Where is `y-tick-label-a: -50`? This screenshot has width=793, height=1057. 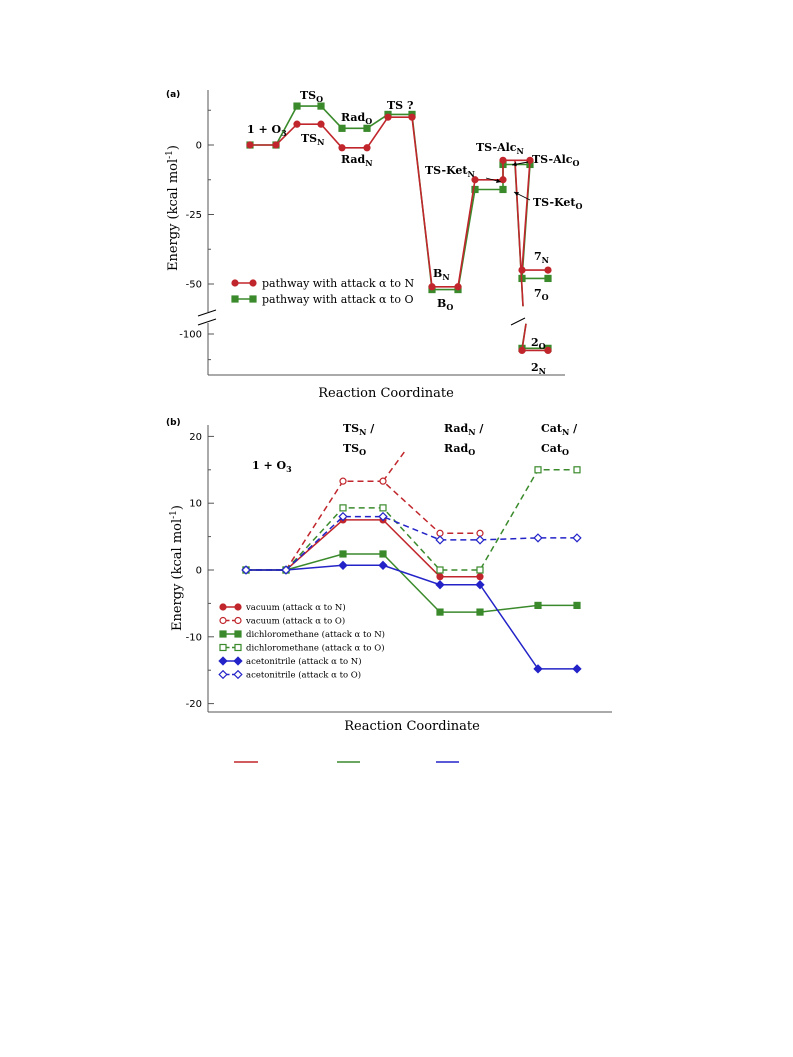
y-tick-label-a: -50 is located at coordinates (194, 285).